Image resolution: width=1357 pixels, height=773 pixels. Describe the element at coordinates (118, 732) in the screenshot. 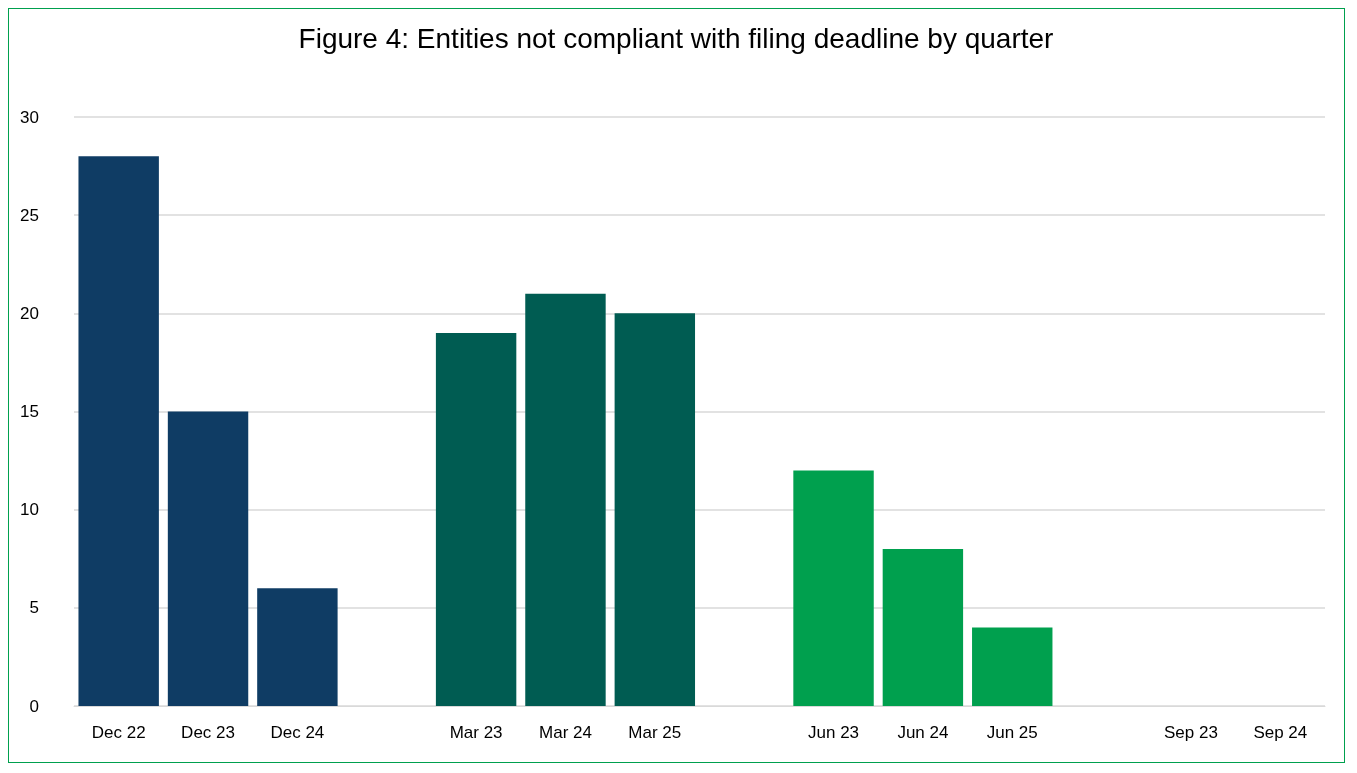

I see `x-tick-label: Dec 22` at that location.